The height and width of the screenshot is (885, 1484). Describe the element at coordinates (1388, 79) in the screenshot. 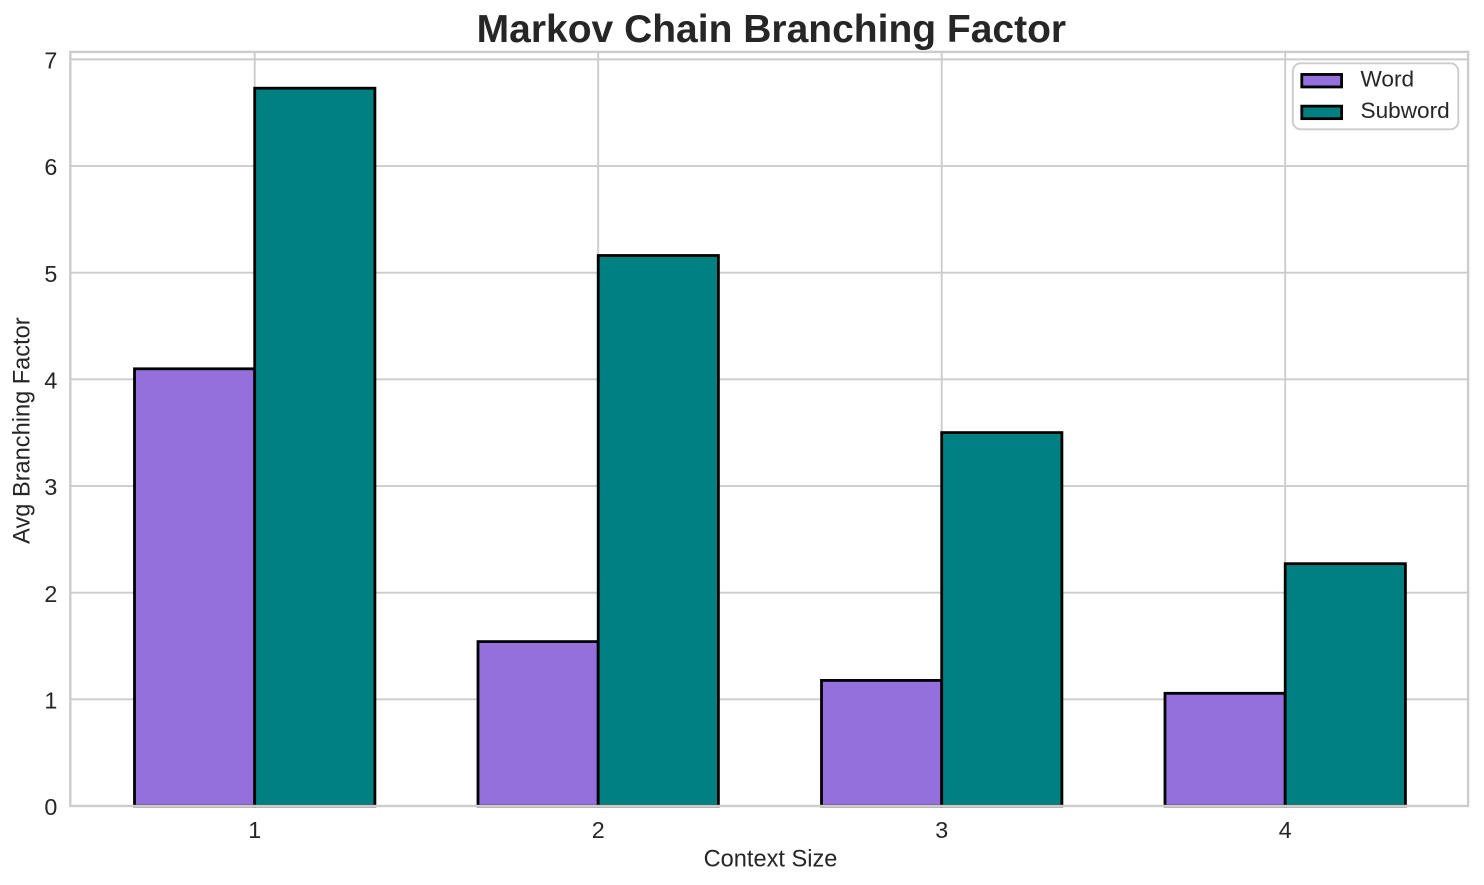

I see `svg-text: Word` at that location.